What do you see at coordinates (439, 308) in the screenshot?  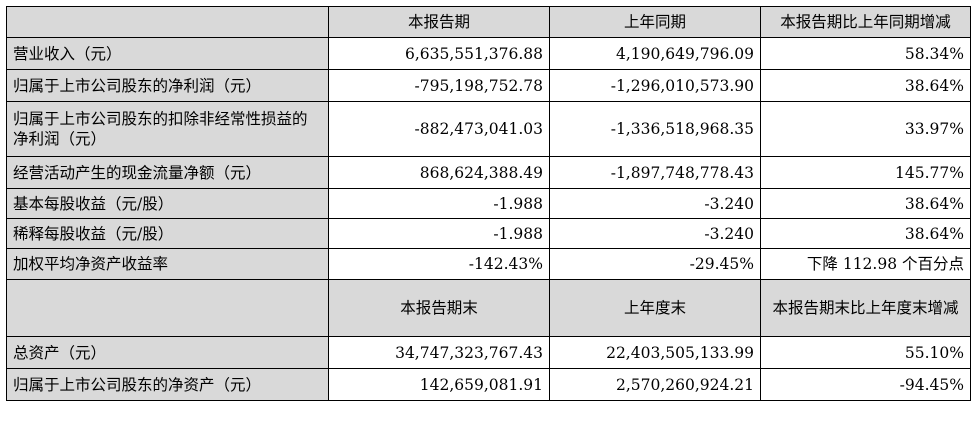 I see `header-period-end: 本报告期末` at bounding box center [439, 308].